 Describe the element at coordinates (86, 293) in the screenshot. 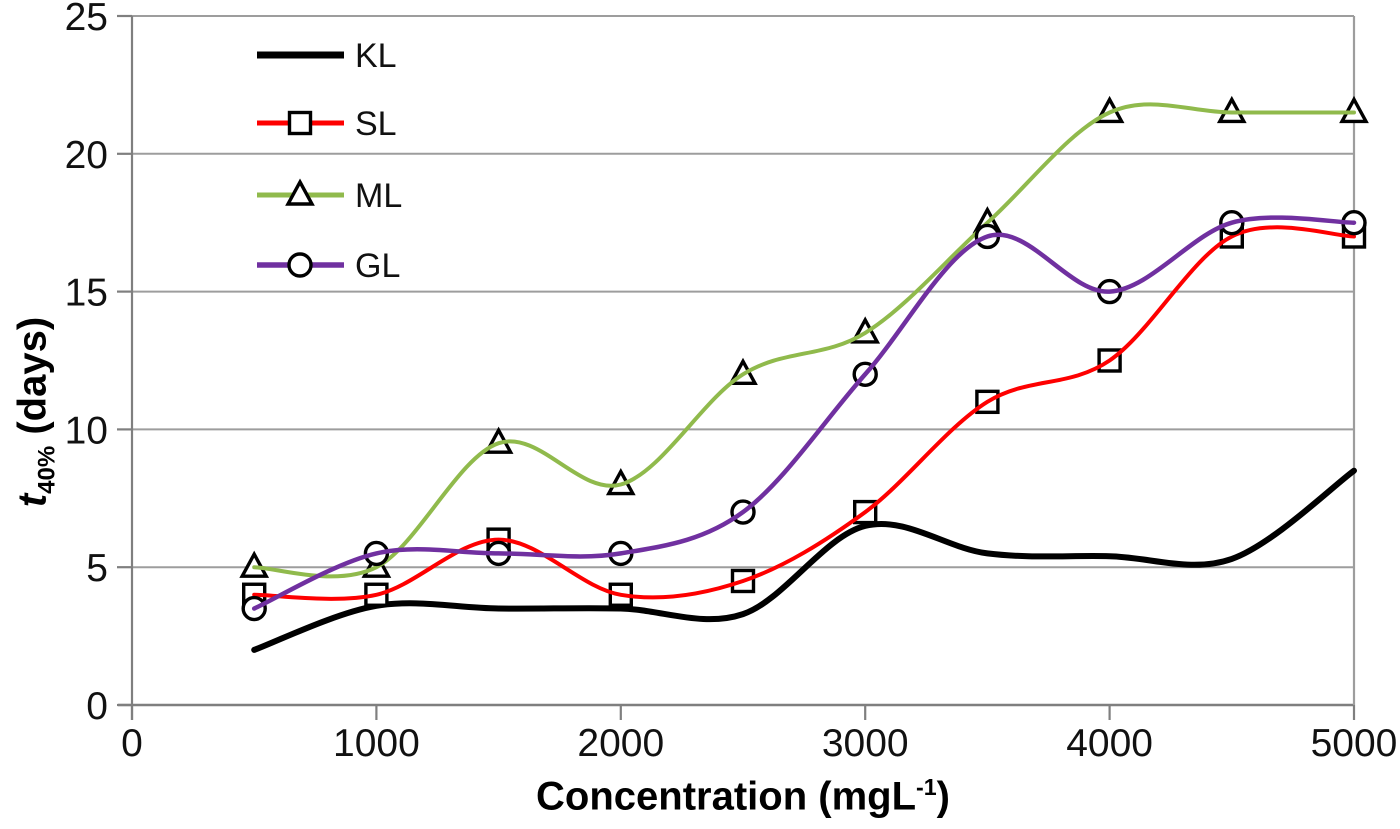

I see `y-tick-label: 15` at that location.